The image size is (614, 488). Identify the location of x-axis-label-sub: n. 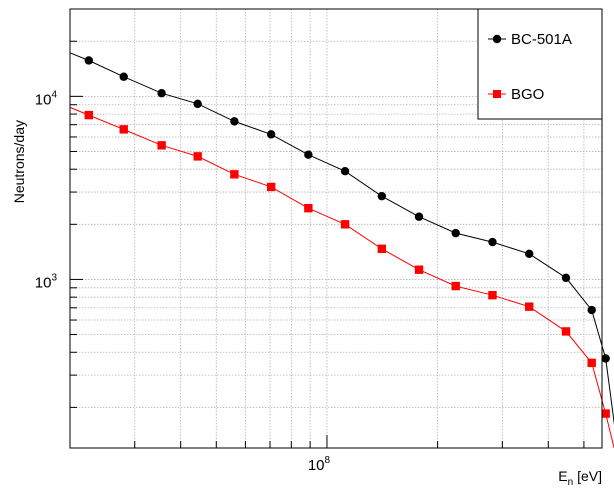
(571, 482).